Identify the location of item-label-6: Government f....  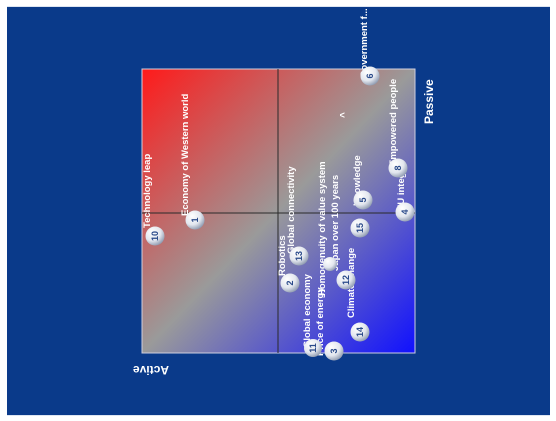
(364, 43).